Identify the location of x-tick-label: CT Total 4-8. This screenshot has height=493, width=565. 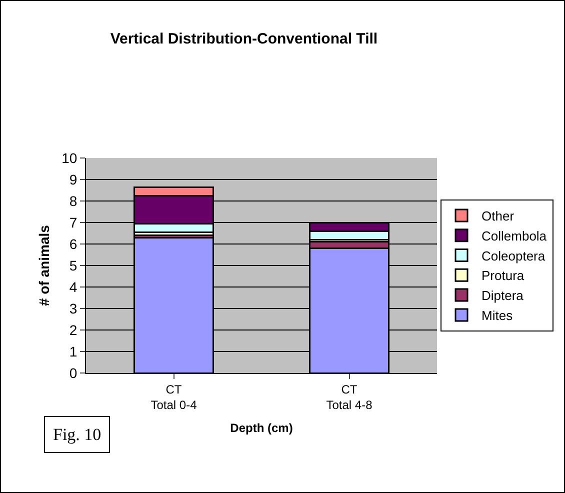
(349, 397).